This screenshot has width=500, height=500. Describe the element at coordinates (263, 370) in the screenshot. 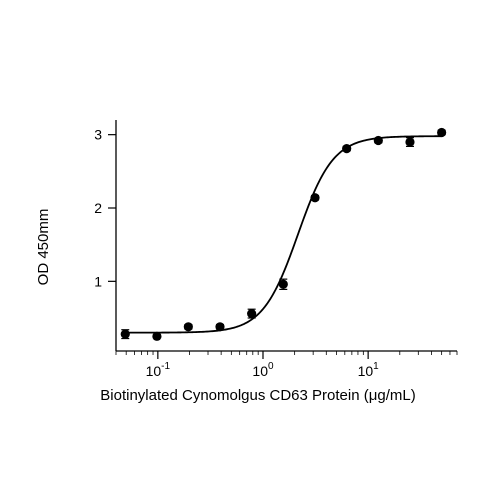

I see `x-tick-label: 10⁰` at that location.